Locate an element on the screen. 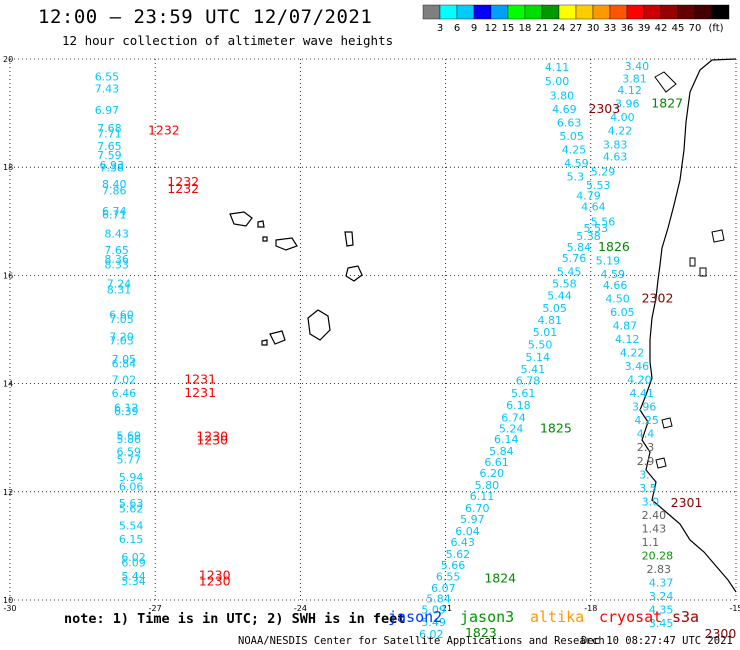 The height and width of the screenshot is (650, 740). wave-height-label: 5.80 is located at coordinates (487, 485).